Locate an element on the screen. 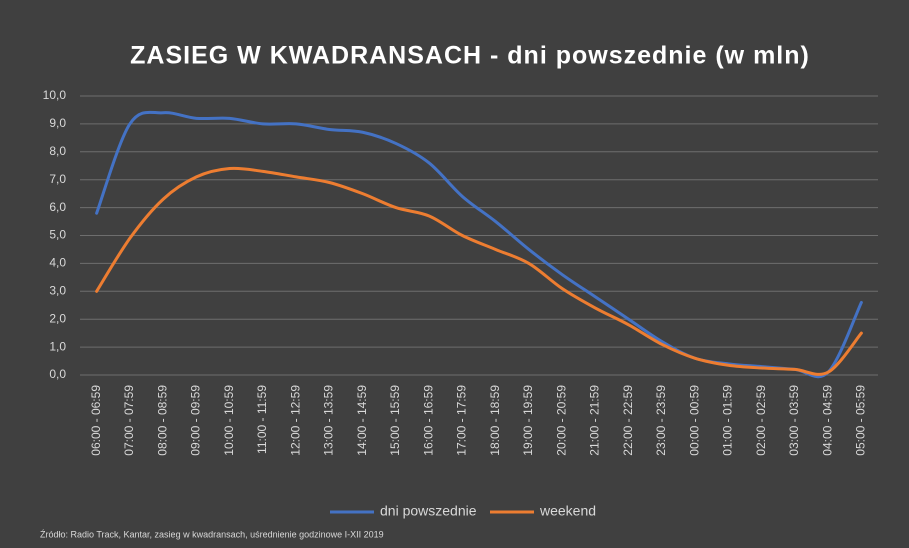 The width and height of the screenshot is (909, 548). x-tick-label: 22:00 - 22:59 is located at coordinates (628, 420).